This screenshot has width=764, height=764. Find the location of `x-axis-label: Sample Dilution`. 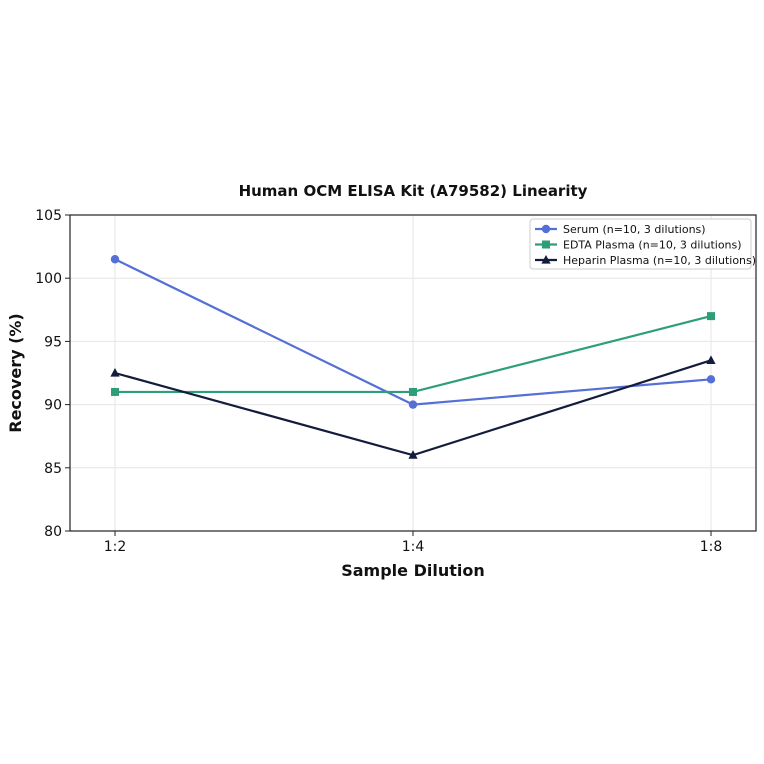

x-axis-label: Sample Dilution is located at coordinates (413, 570).